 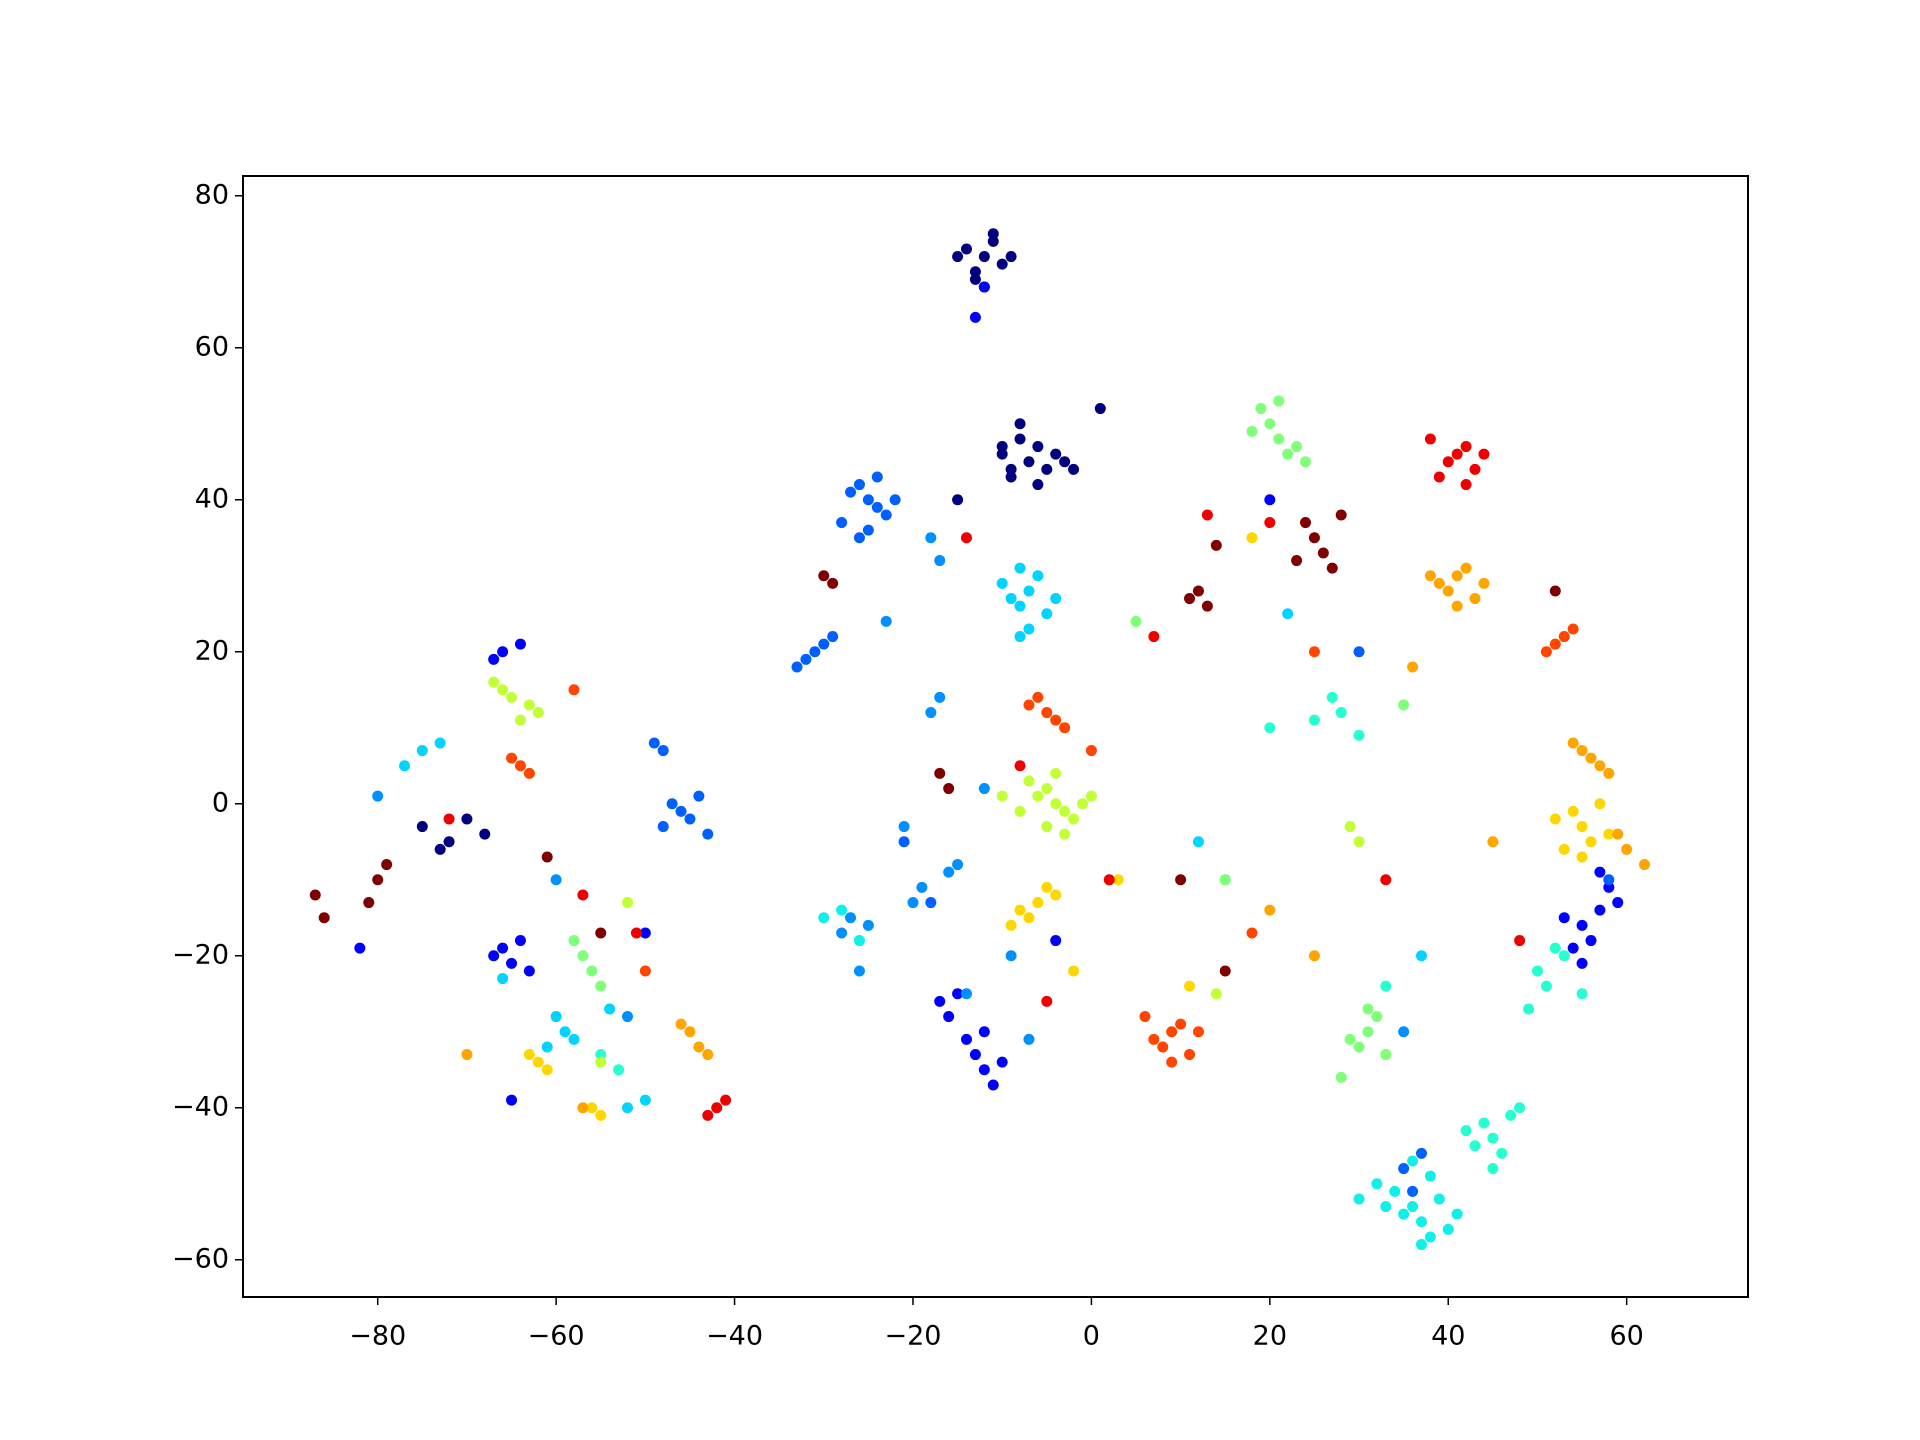 I want to click on x-tick-label: 40, so click(x=1448, y=1336).